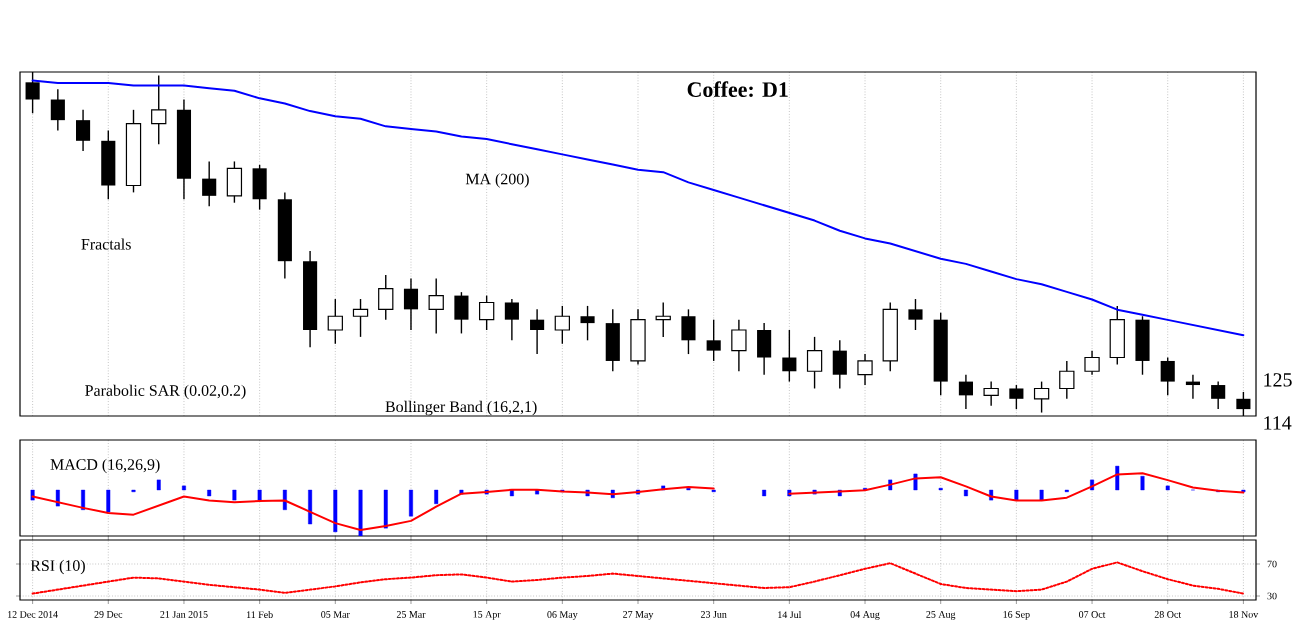 This screenshot has height=640, width=1304. Describe the element at coordinates (737, 89) in the screenshot. I see `chart-title: Coffee: D1` at that location.